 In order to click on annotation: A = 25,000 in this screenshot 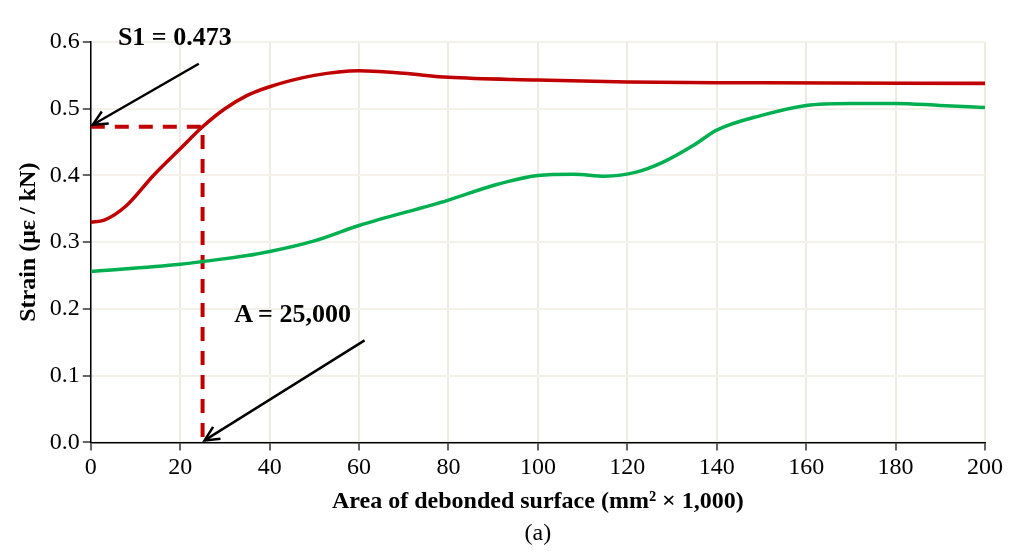, I will do `click(292, 314)`.